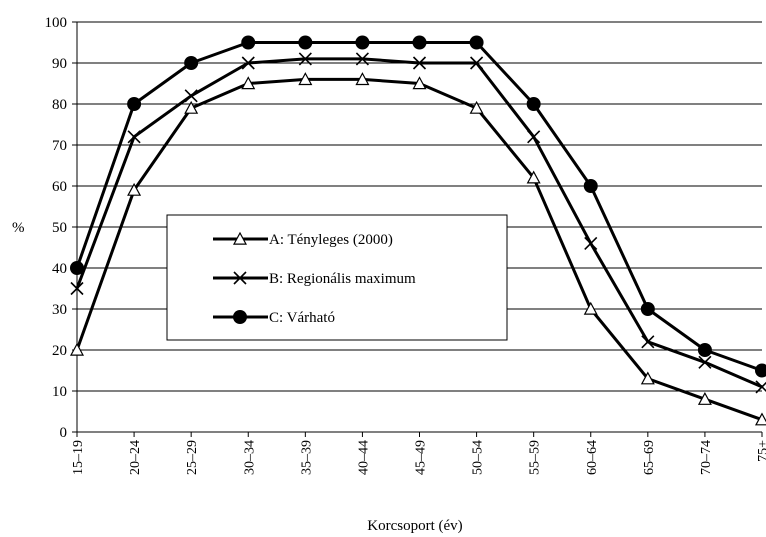 The height and width of the screenshot is (537, 766). I want to click on y-tick-labels: 0 10 20 30 40 50 60 70 80 90 100, so click(56, 228).